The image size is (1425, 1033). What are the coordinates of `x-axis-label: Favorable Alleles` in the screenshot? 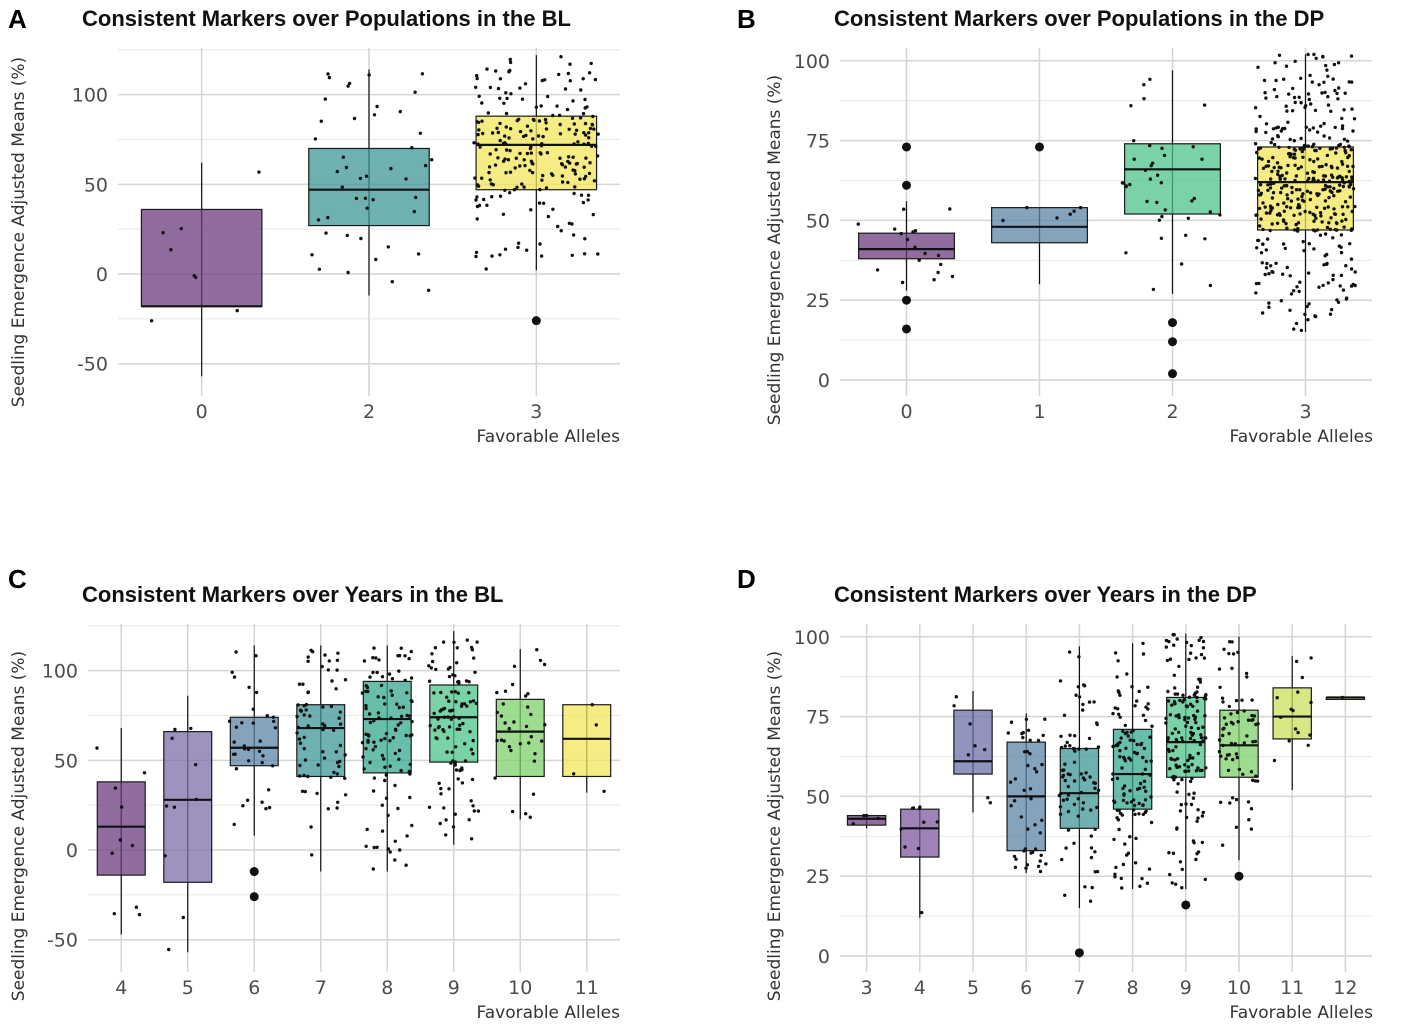 It's located at (1302, 437).